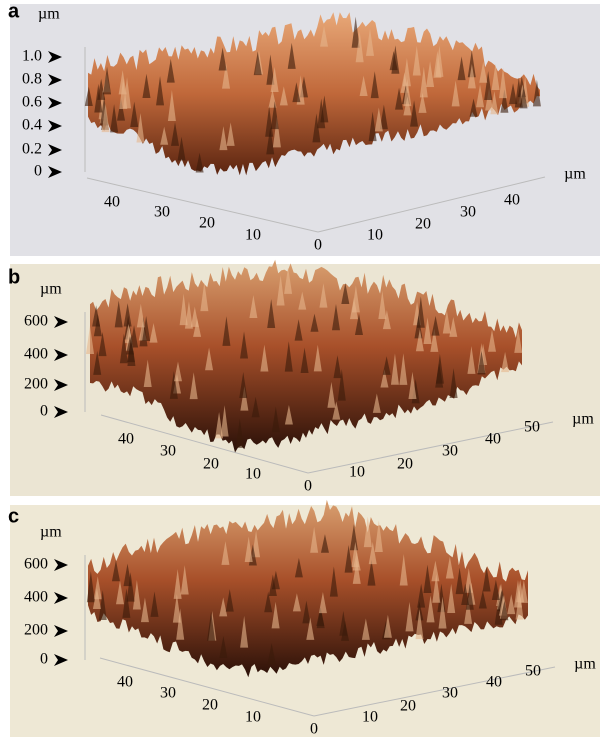  What do you see at coordinates (13, 516) in the screenshot?
I see `panel-label: c` at bounding box center [13, 516].